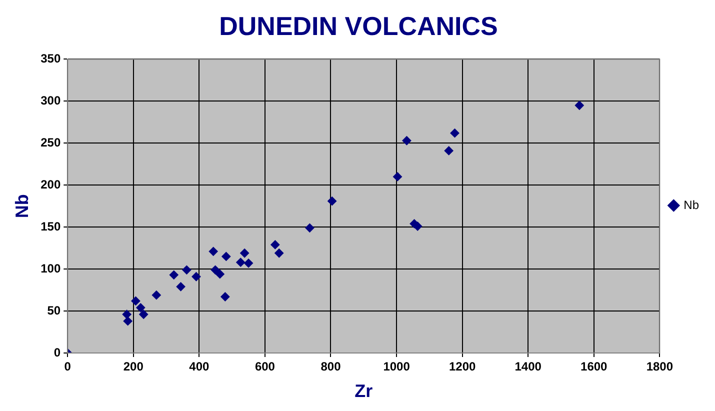 The image size is (715, 411). Describe the element at coordinates (265, 367) in the screenshot. I see `x-tick-label: 600` at that location.